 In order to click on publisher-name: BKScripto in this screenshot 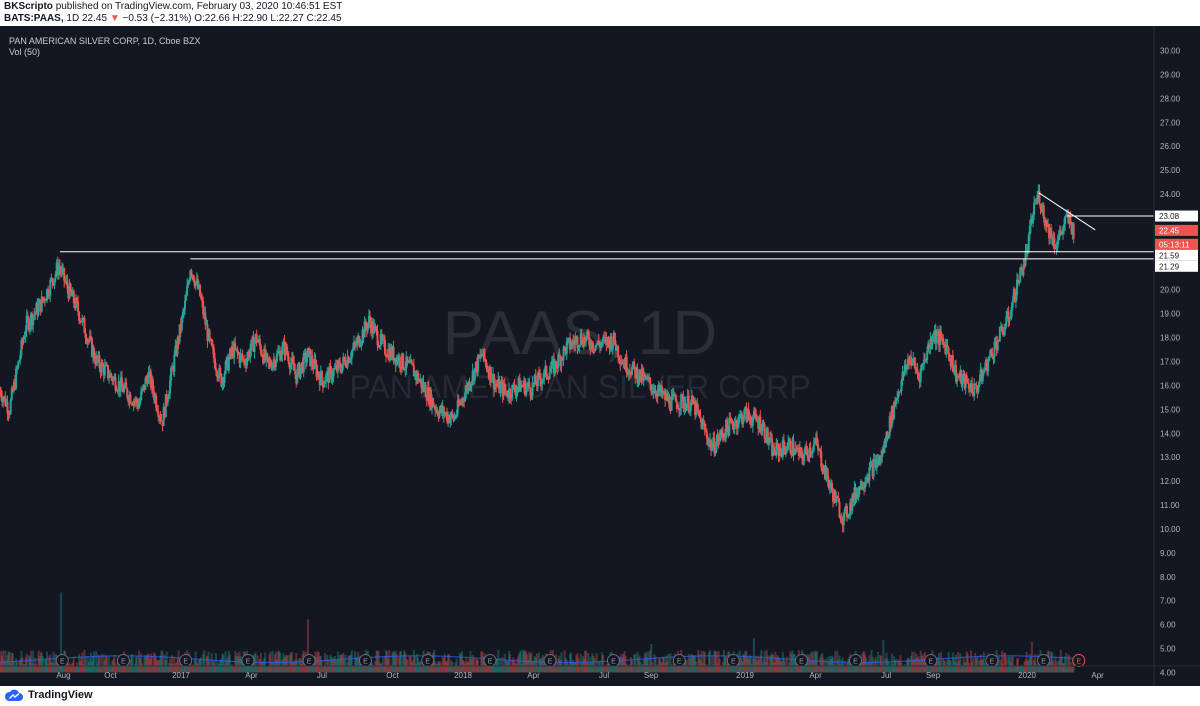, I will do `click(28, 6)`.